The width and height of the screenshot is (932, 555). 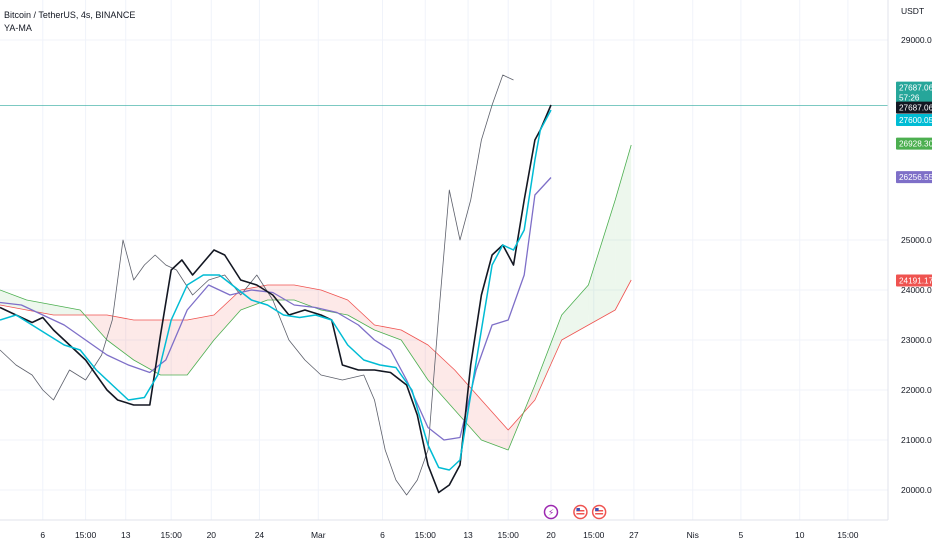 What do you see at coordinates (634, 535) in the screenshot?
I see `x-tick-label: 27` at bounding box center [634, 535].